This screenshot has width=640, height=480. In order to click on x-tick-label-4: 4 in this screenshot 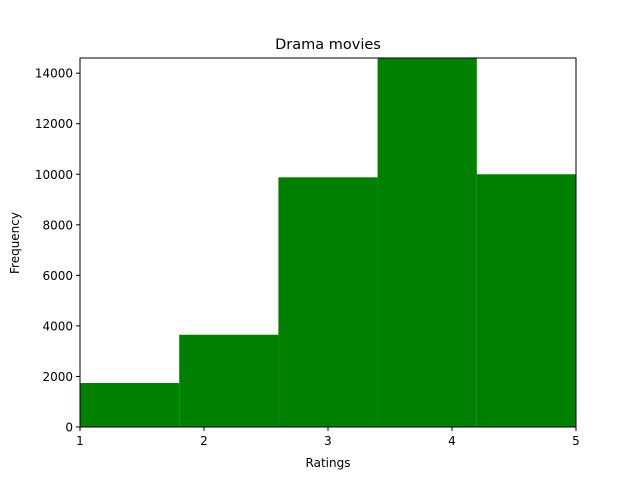, I will do `click(452, 441)`.